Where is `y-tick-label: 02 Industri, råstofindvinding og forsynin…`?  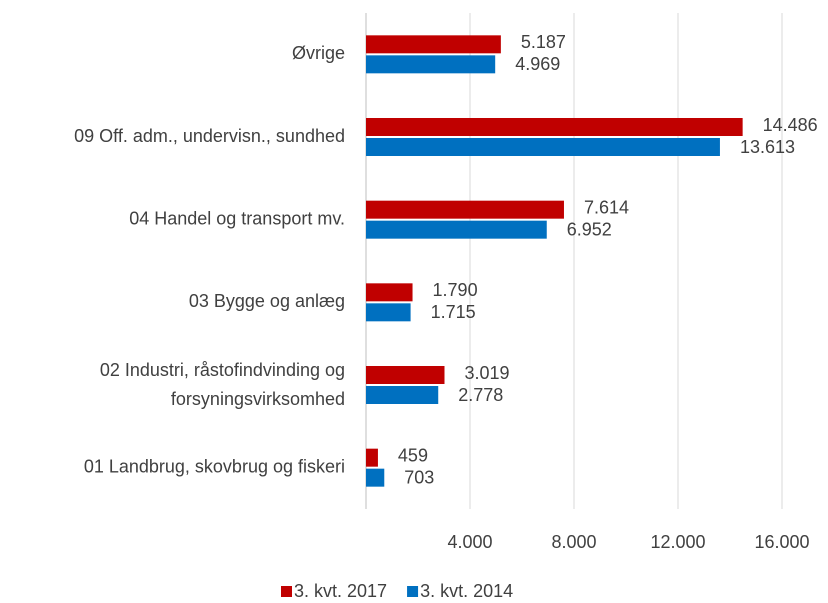 y-tick-label: 02 Industri, råstofindvinding og forsynin… is located at coordinates (222, 384).